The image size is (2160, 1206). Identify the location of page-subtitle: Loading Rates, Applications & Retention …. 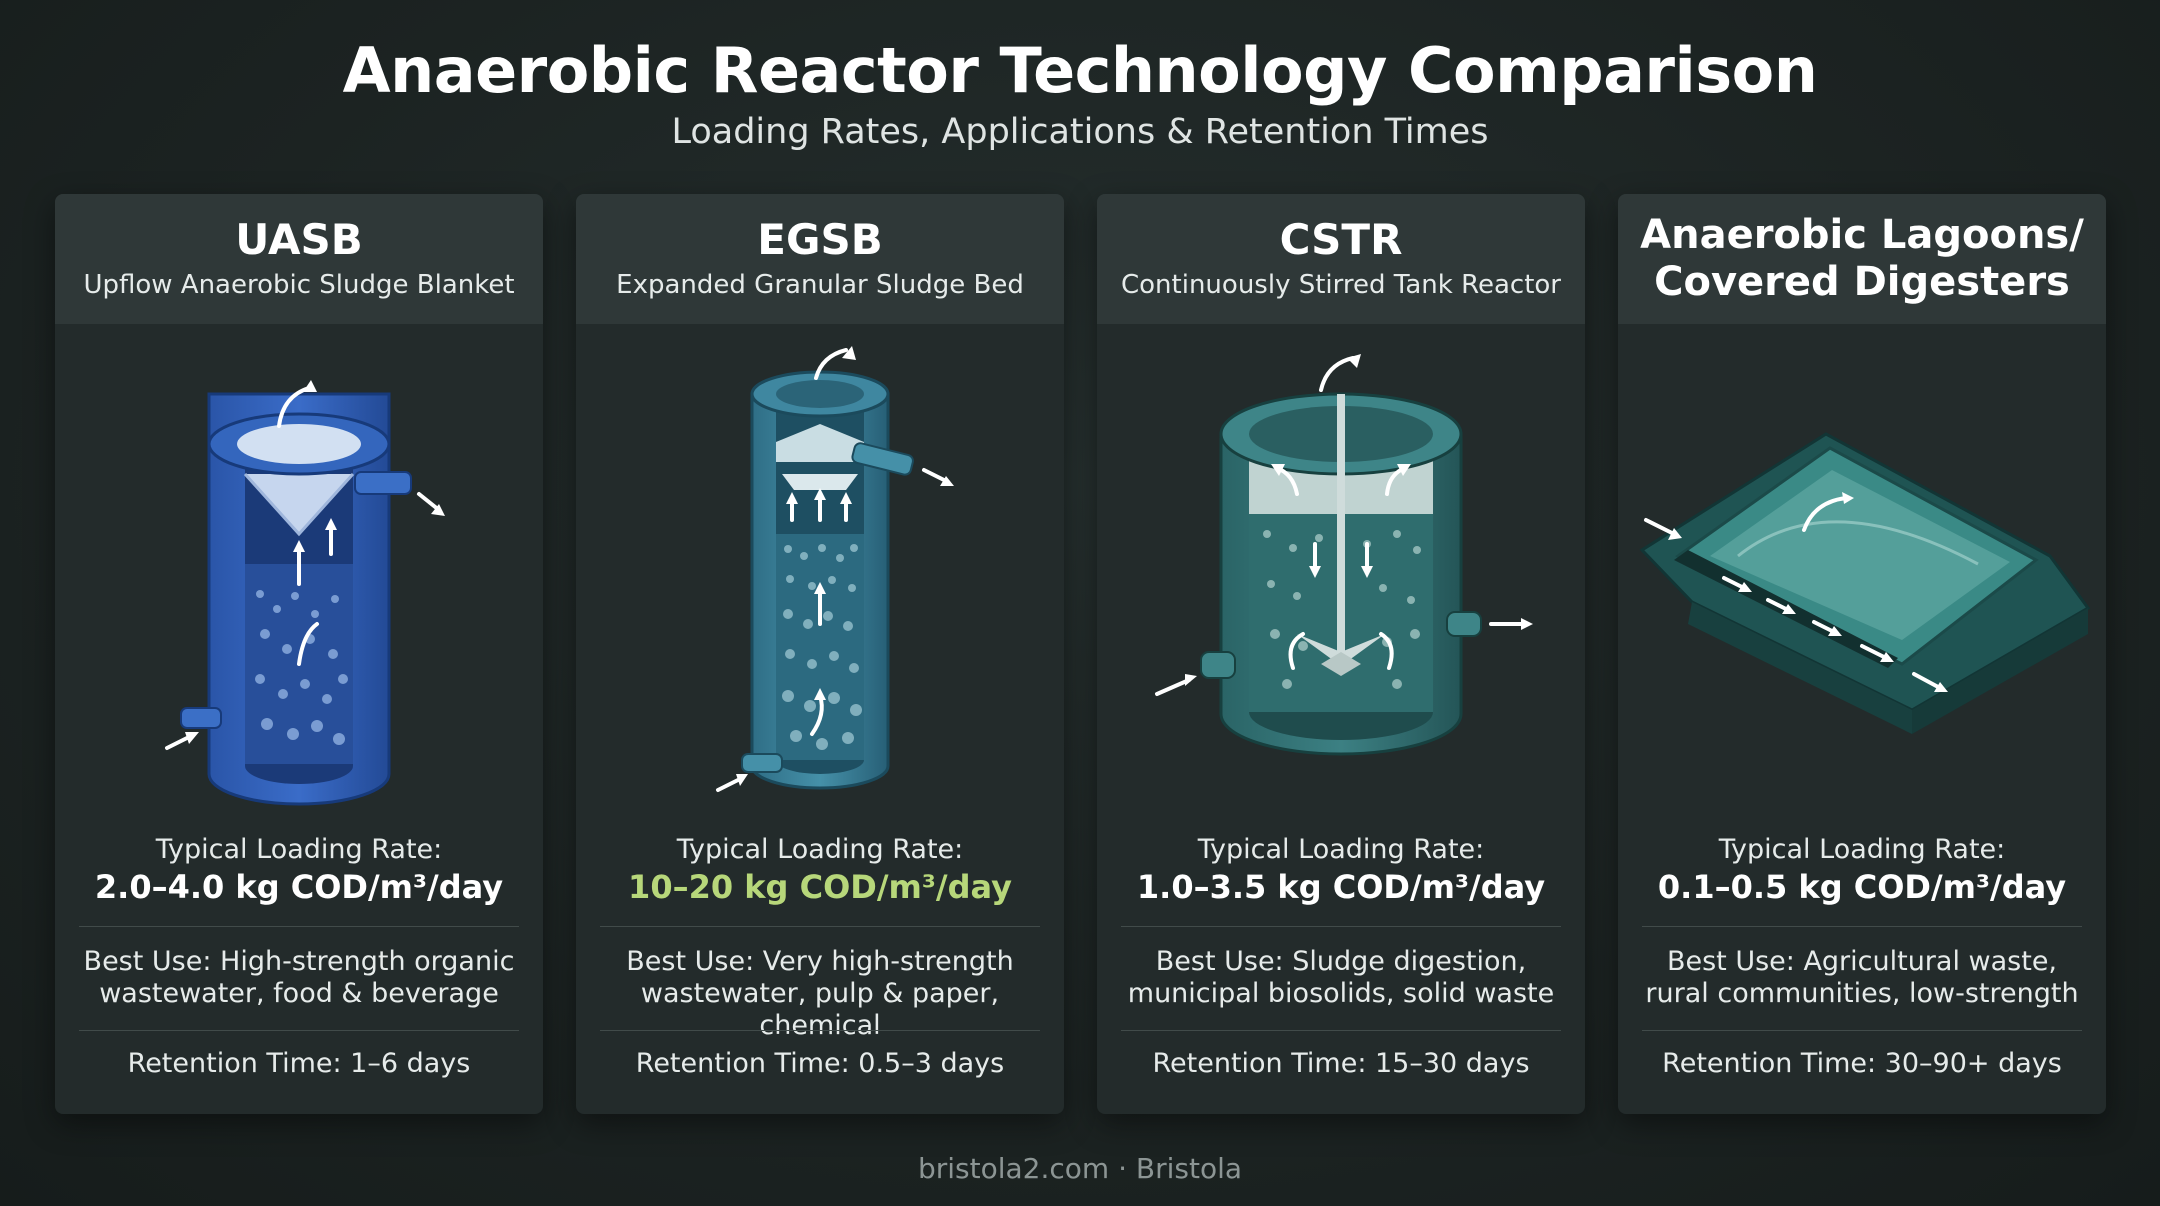
(1080, 132).